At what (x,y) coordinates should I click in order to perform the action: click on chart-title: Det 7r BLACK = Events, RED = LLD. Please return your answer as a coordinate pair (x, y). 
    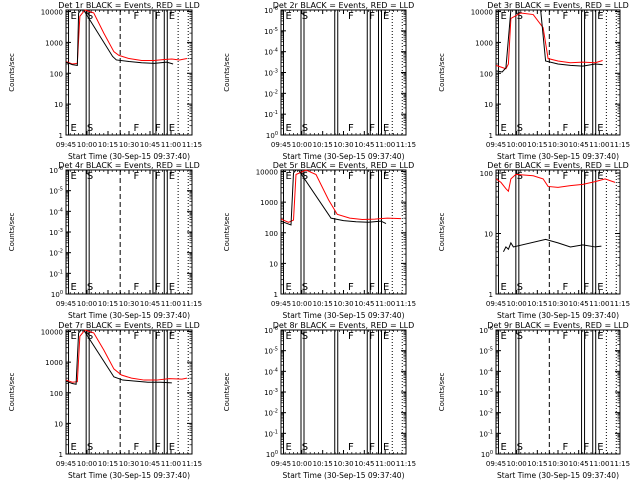
    Looking at the image, I should click on (129, 325).